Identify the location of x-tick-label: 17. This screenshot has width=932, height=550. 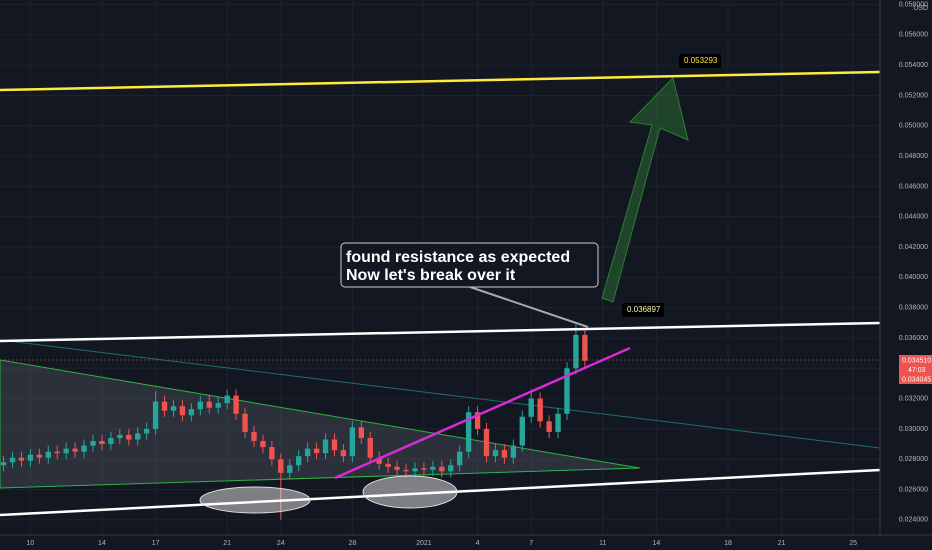
(156, 543).